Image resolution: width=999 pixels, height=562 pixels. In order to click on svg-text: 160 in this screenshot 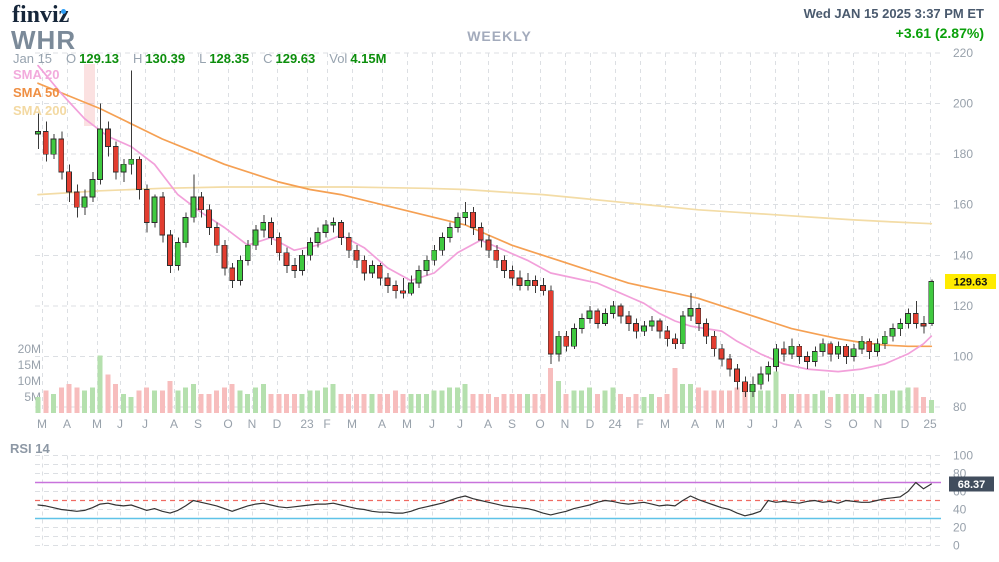, I will do `click(963, 205)`.